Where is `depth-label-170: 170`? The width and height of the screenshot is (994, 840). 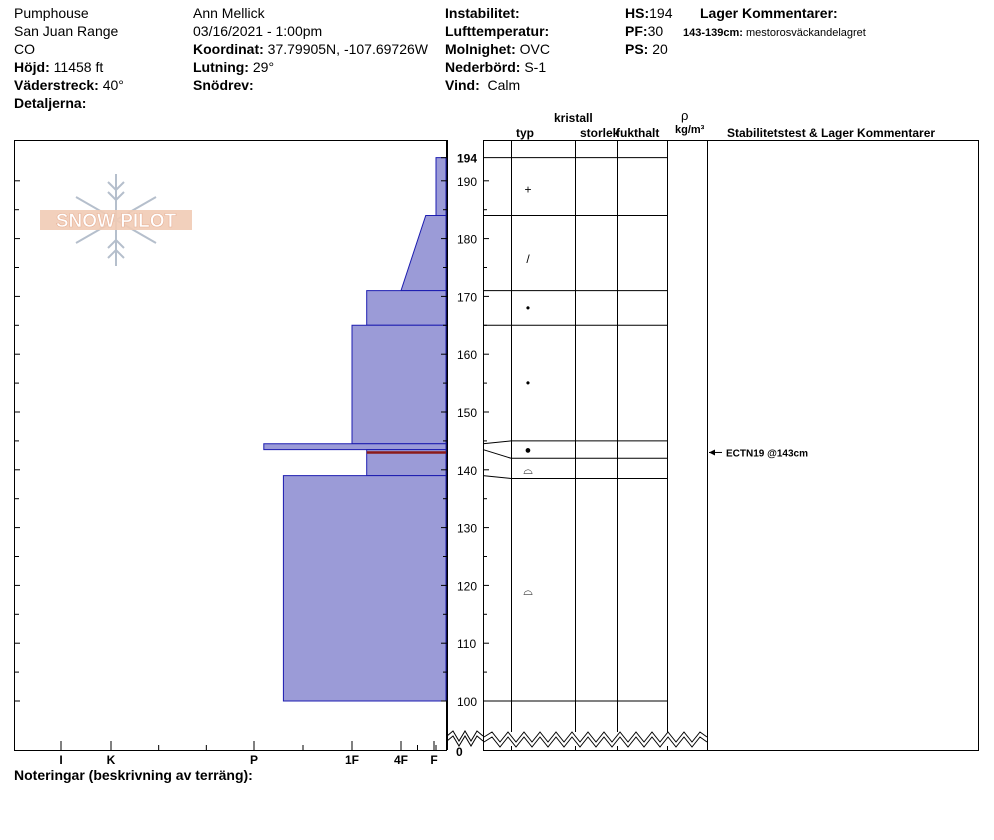
depth-label-170: 170 is located at coordinates (467, 297).